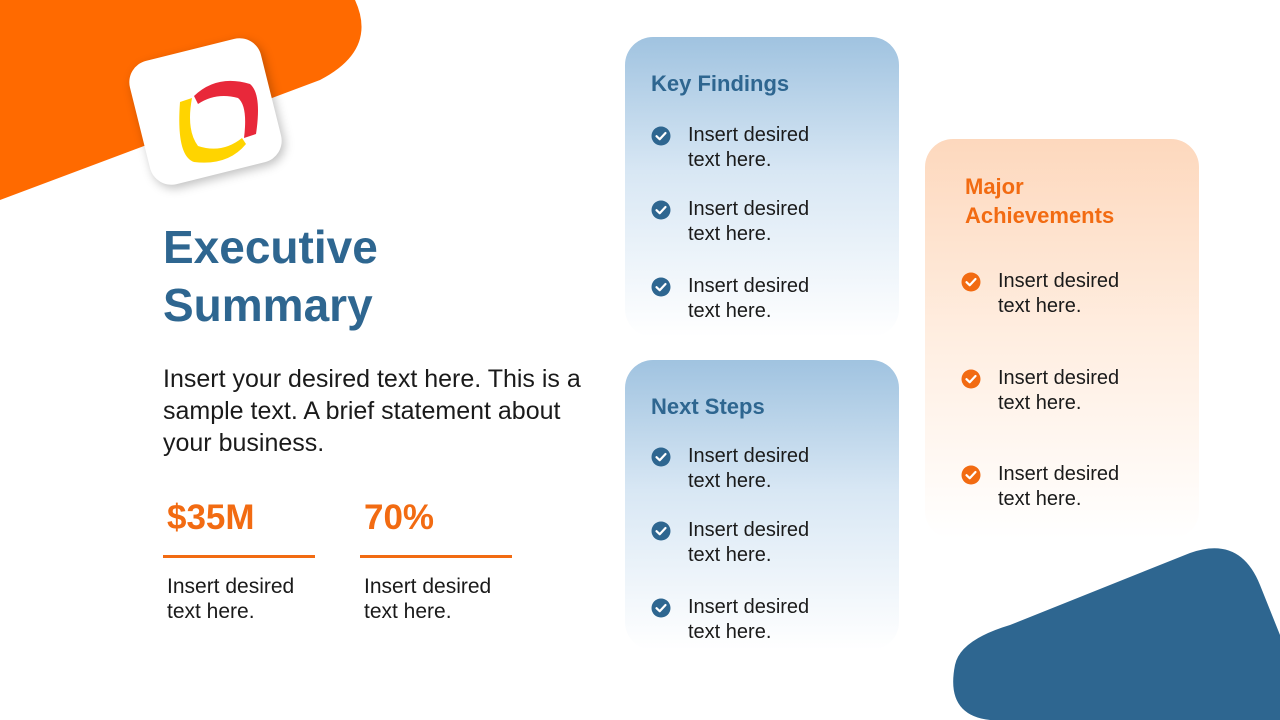 The width and height of the screenshot is (1280, 720). What do you see at coordinates (270, 276) in the screenshot?
I see `page-title: Executive Summary` at bounding box center [270, 276].